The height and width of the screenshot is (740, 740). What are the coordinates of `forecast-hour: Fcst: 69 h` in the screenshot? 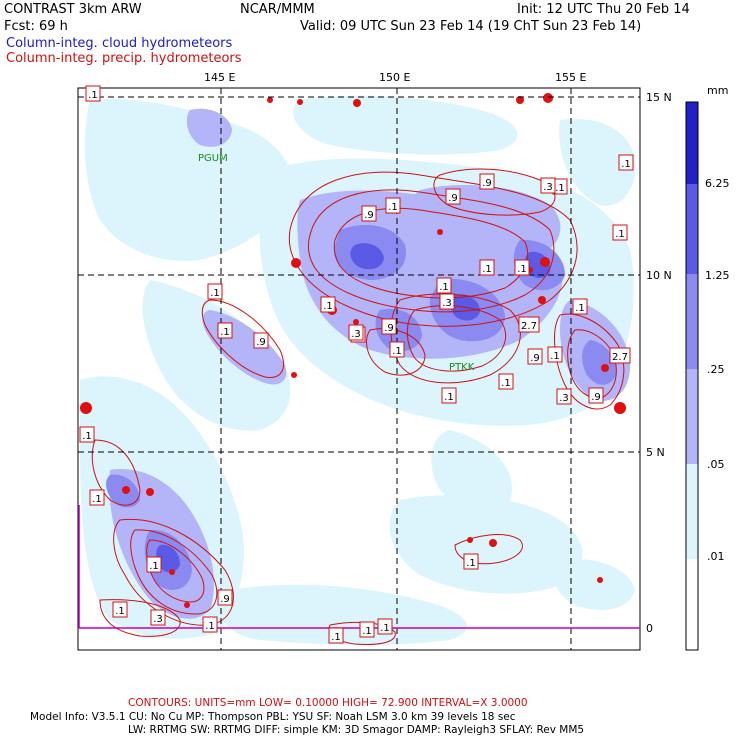 It's located at (36, 26).